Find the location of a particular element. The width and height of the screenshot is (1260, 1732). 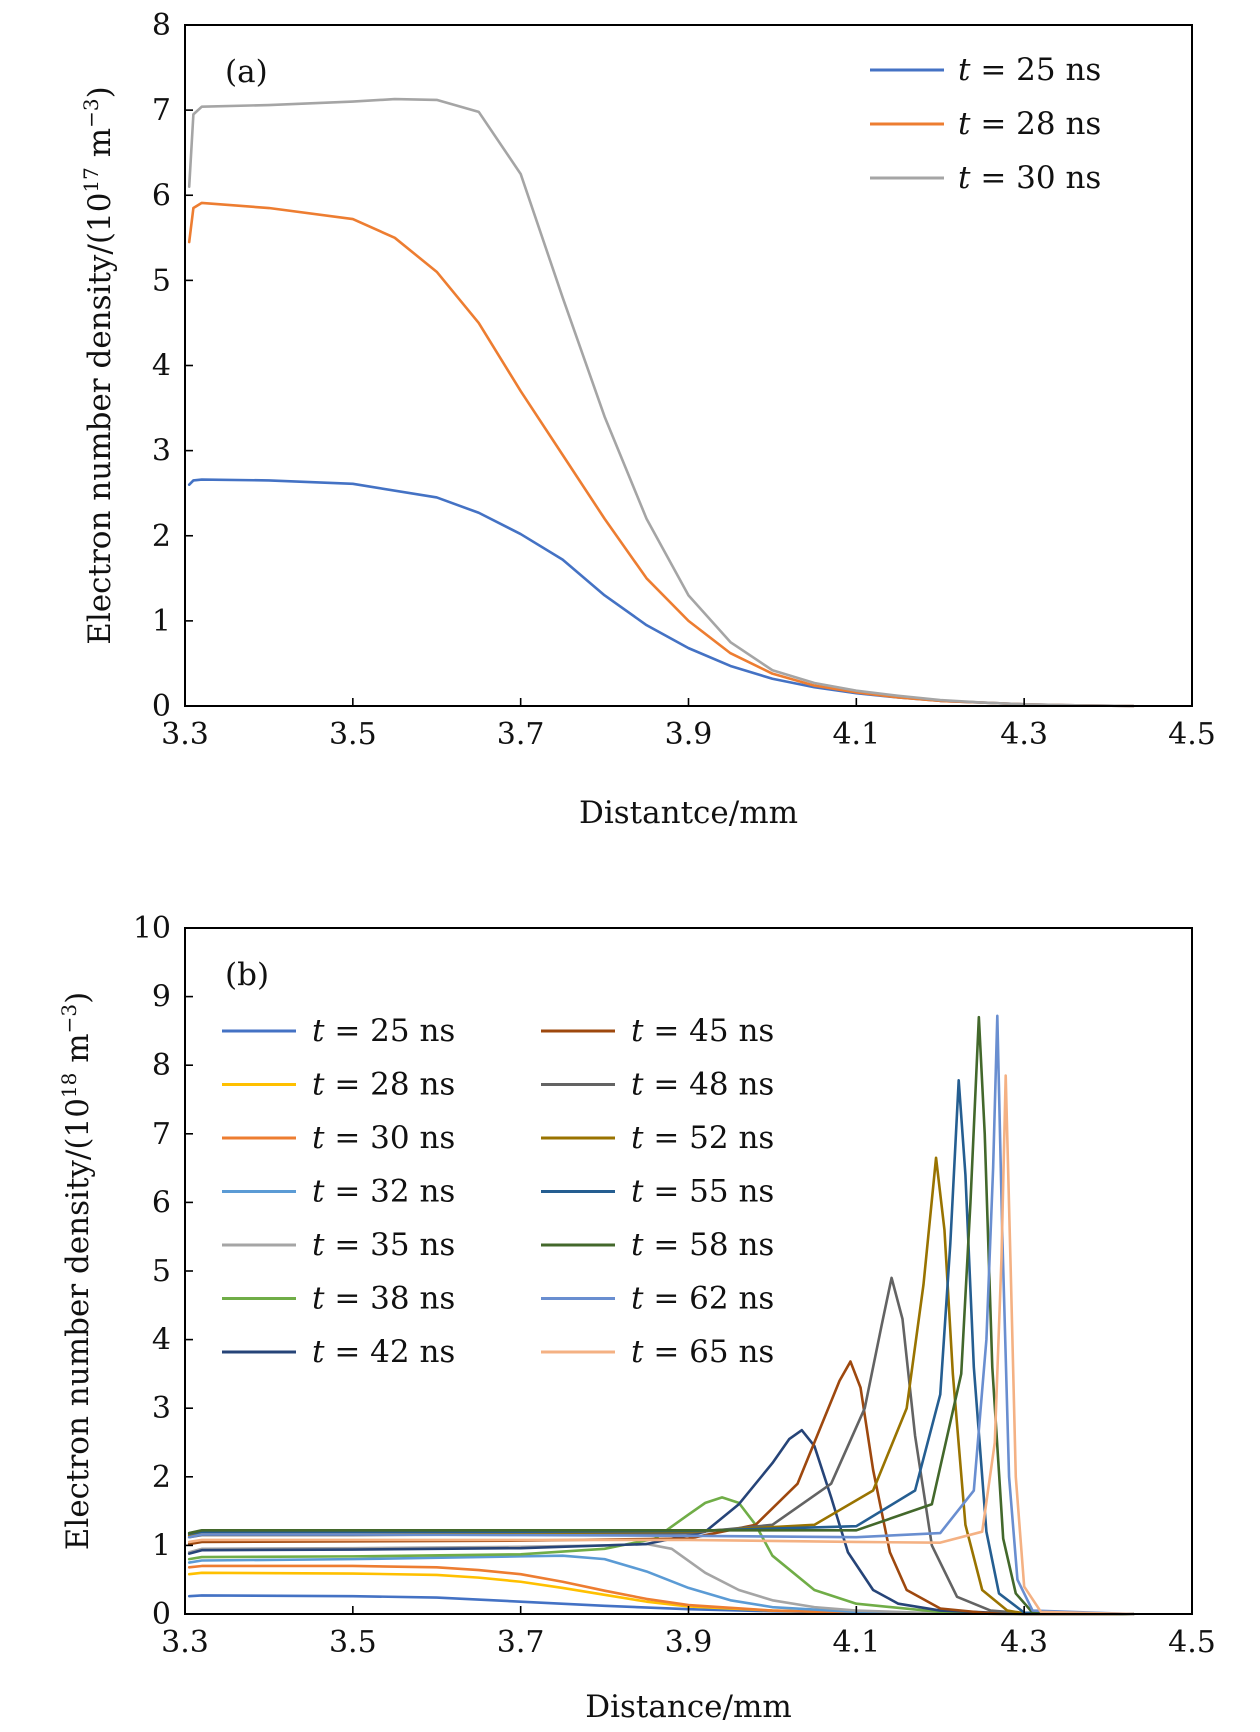

x-axis-title: Distance/mm is located at coordinates (688, 1707).